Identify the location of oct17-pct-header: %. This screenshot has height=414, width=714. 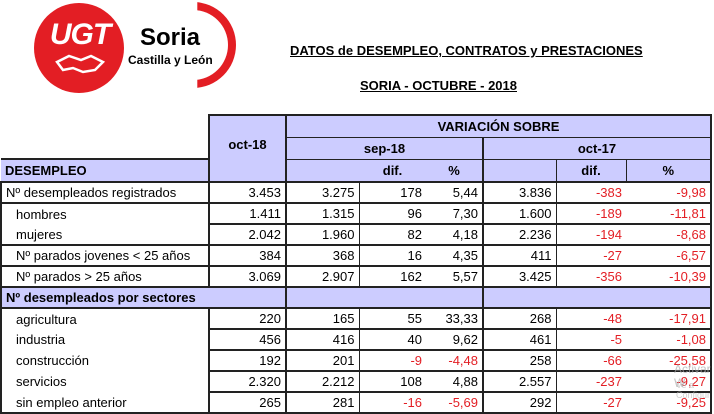
(668, 170).